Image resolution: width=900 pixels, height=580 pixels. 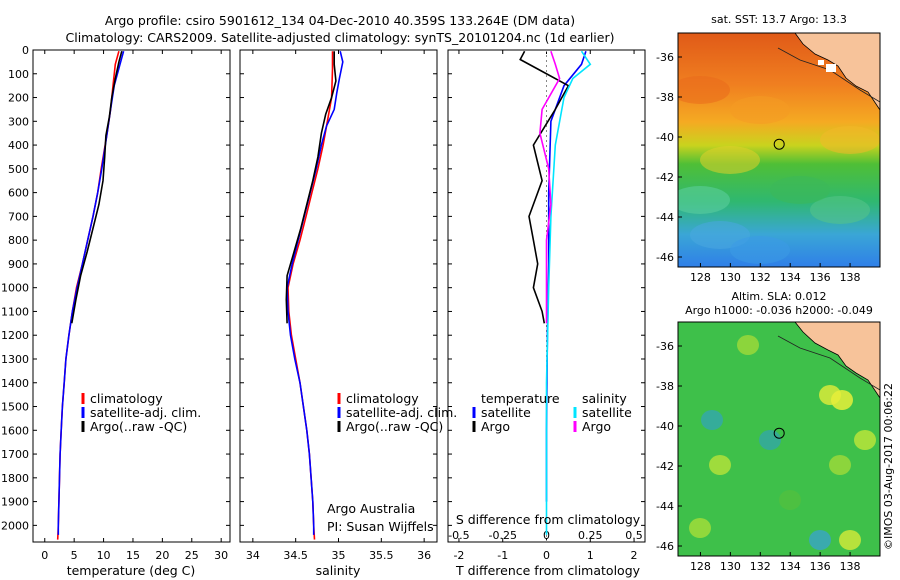 I want to click on salinity-axis-label: salinity, so click(x=338, y=570).